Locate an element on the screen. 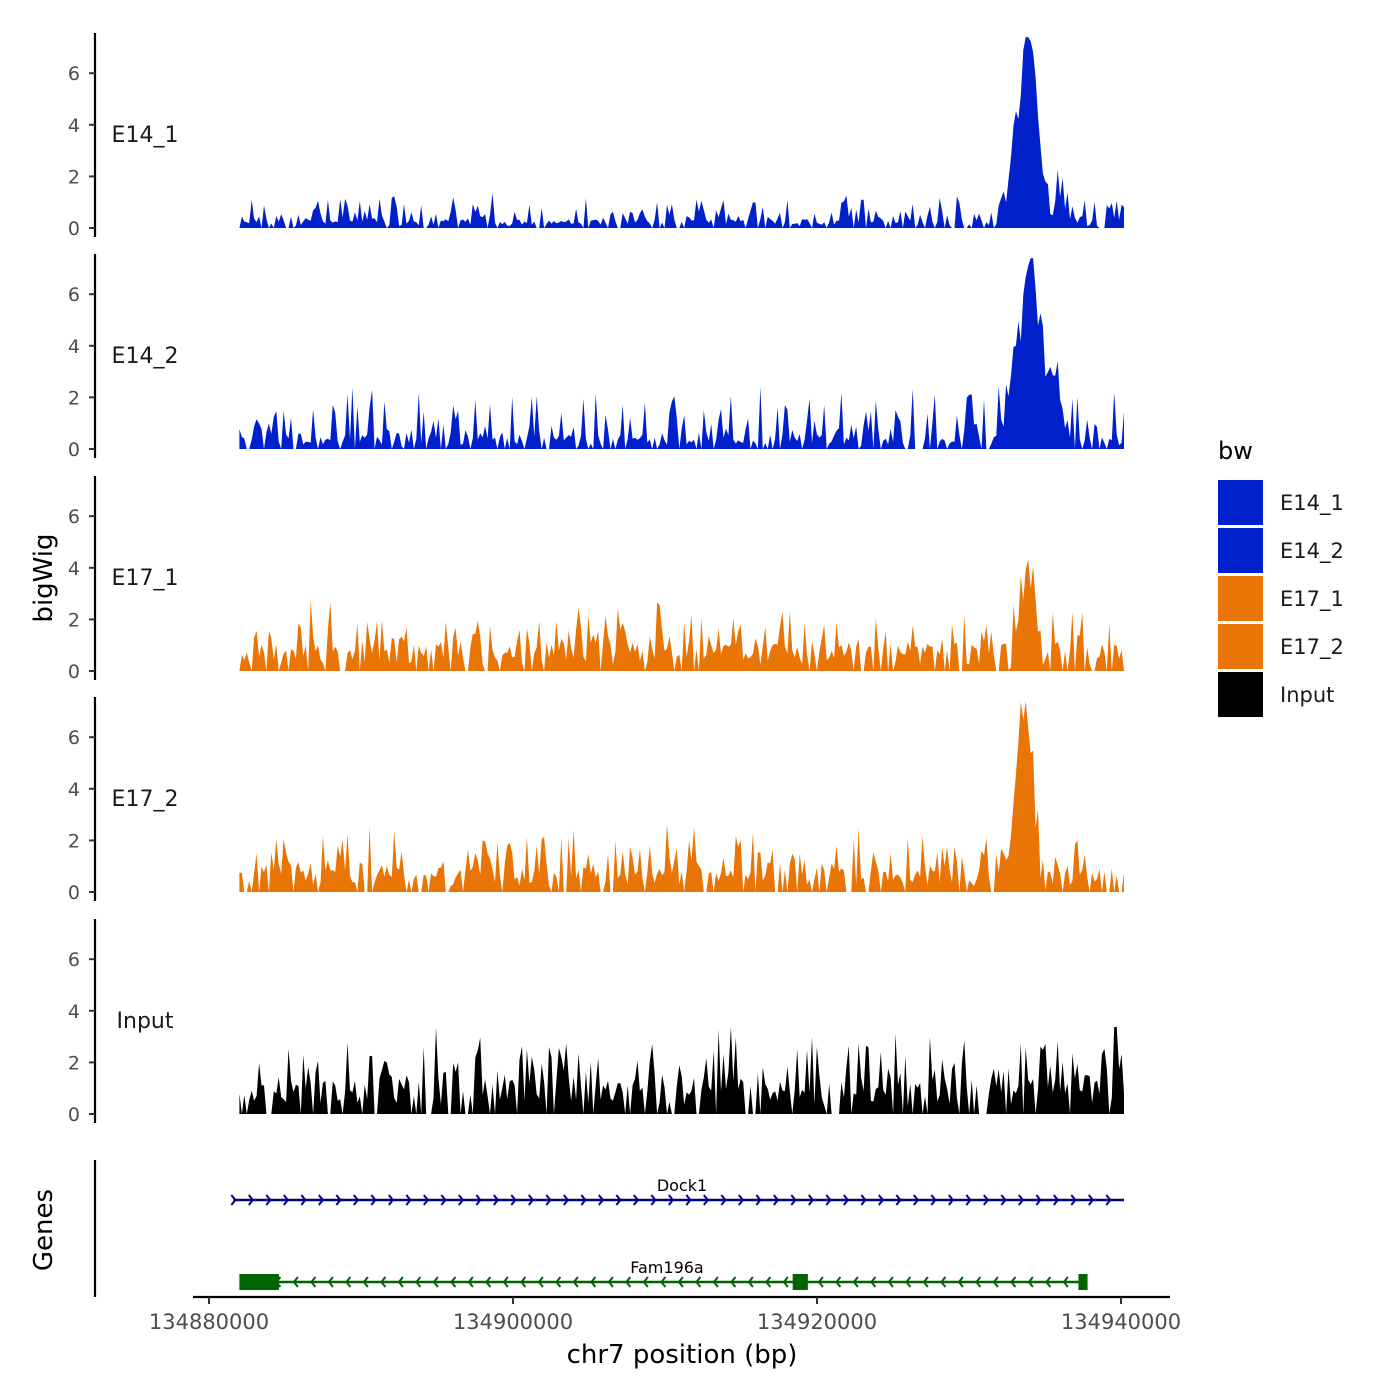 The height and width of the screenshot is (1400, 1400). x-axis: 134880000 134900000 134920000 134940000 is located at coordinates (665, 1314).